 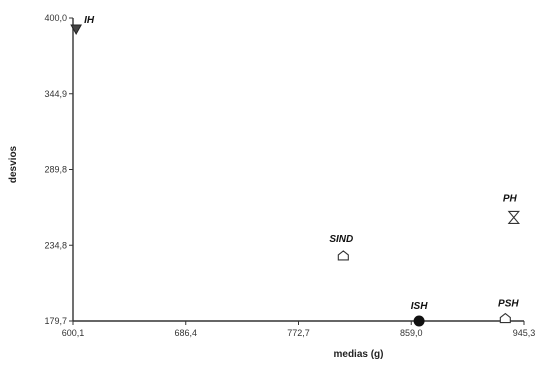 What do you see at coordinates (510, 198) in the screenshot?
I see `point-label-ph: PH` at bounding box center [510, 198].